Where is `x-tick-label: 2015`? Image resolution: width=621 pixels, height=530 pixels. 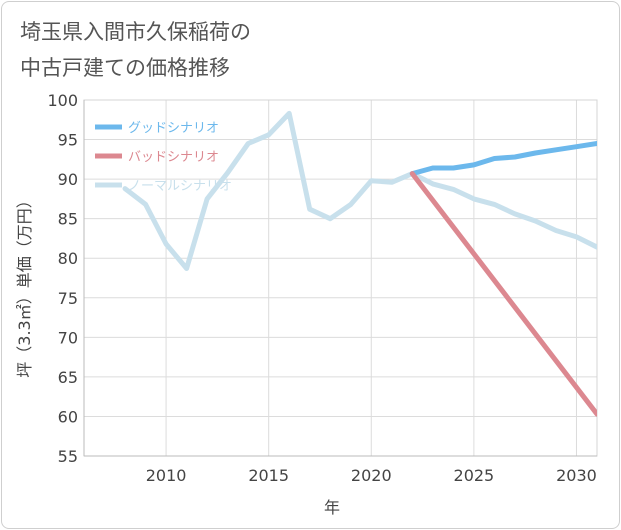 x-tick-label: 2015 is located at coordinates (268, 475).